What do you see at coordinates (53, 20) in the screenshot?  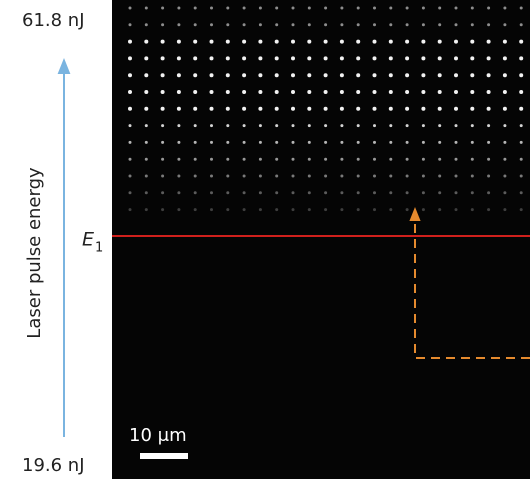 I see `top-energy: 61.8 nJ` at bounding box center [53, 20].